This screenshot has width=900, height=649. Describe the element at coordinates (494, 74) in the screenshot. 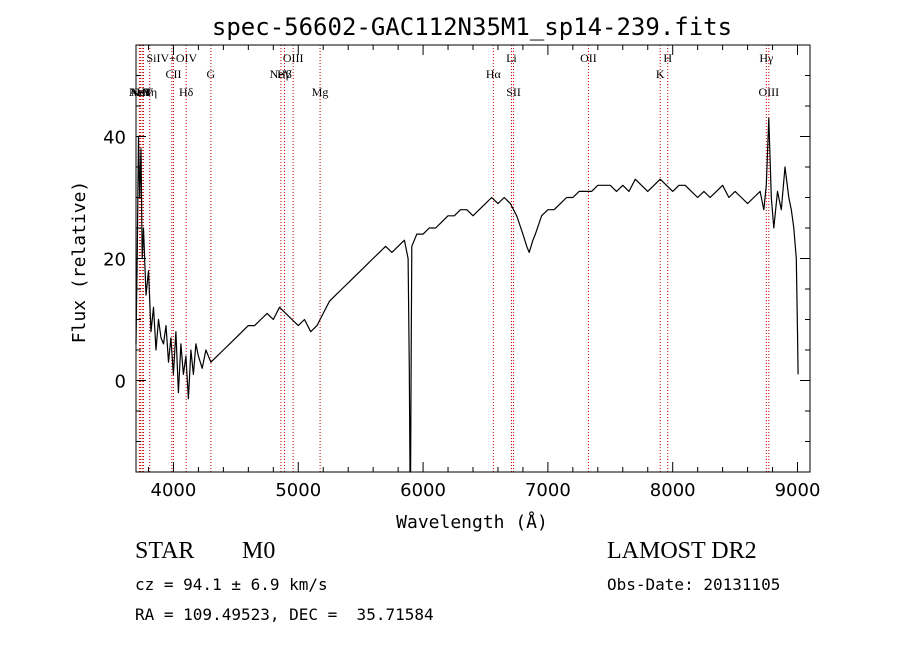

I see `line-marker-label: Hα` at that location.